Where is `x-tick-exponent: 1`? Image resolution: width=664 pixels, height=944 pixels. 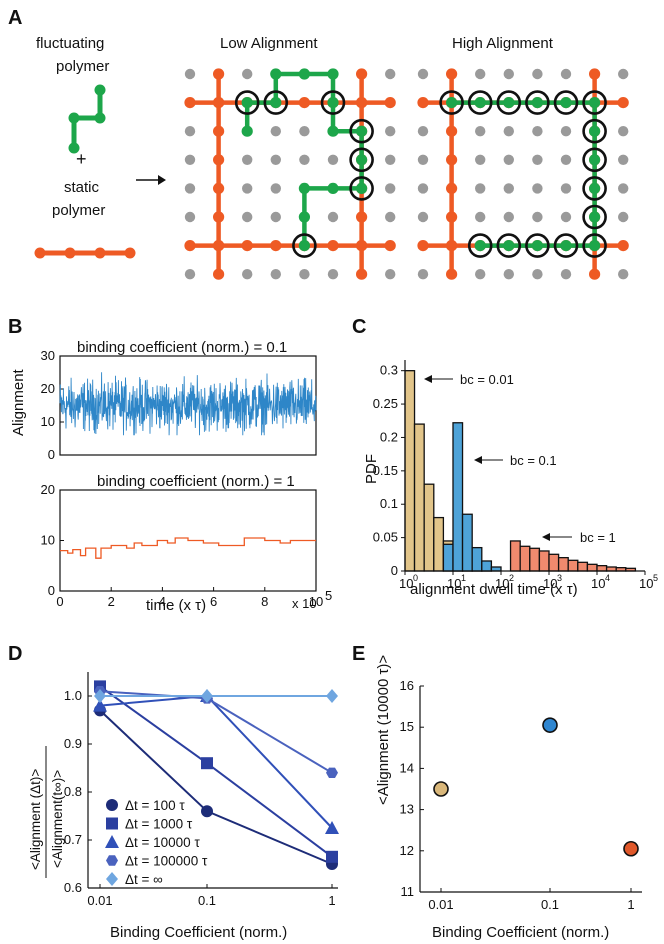
x-tick-exponent: 1 is located at coordinates (463, 578).